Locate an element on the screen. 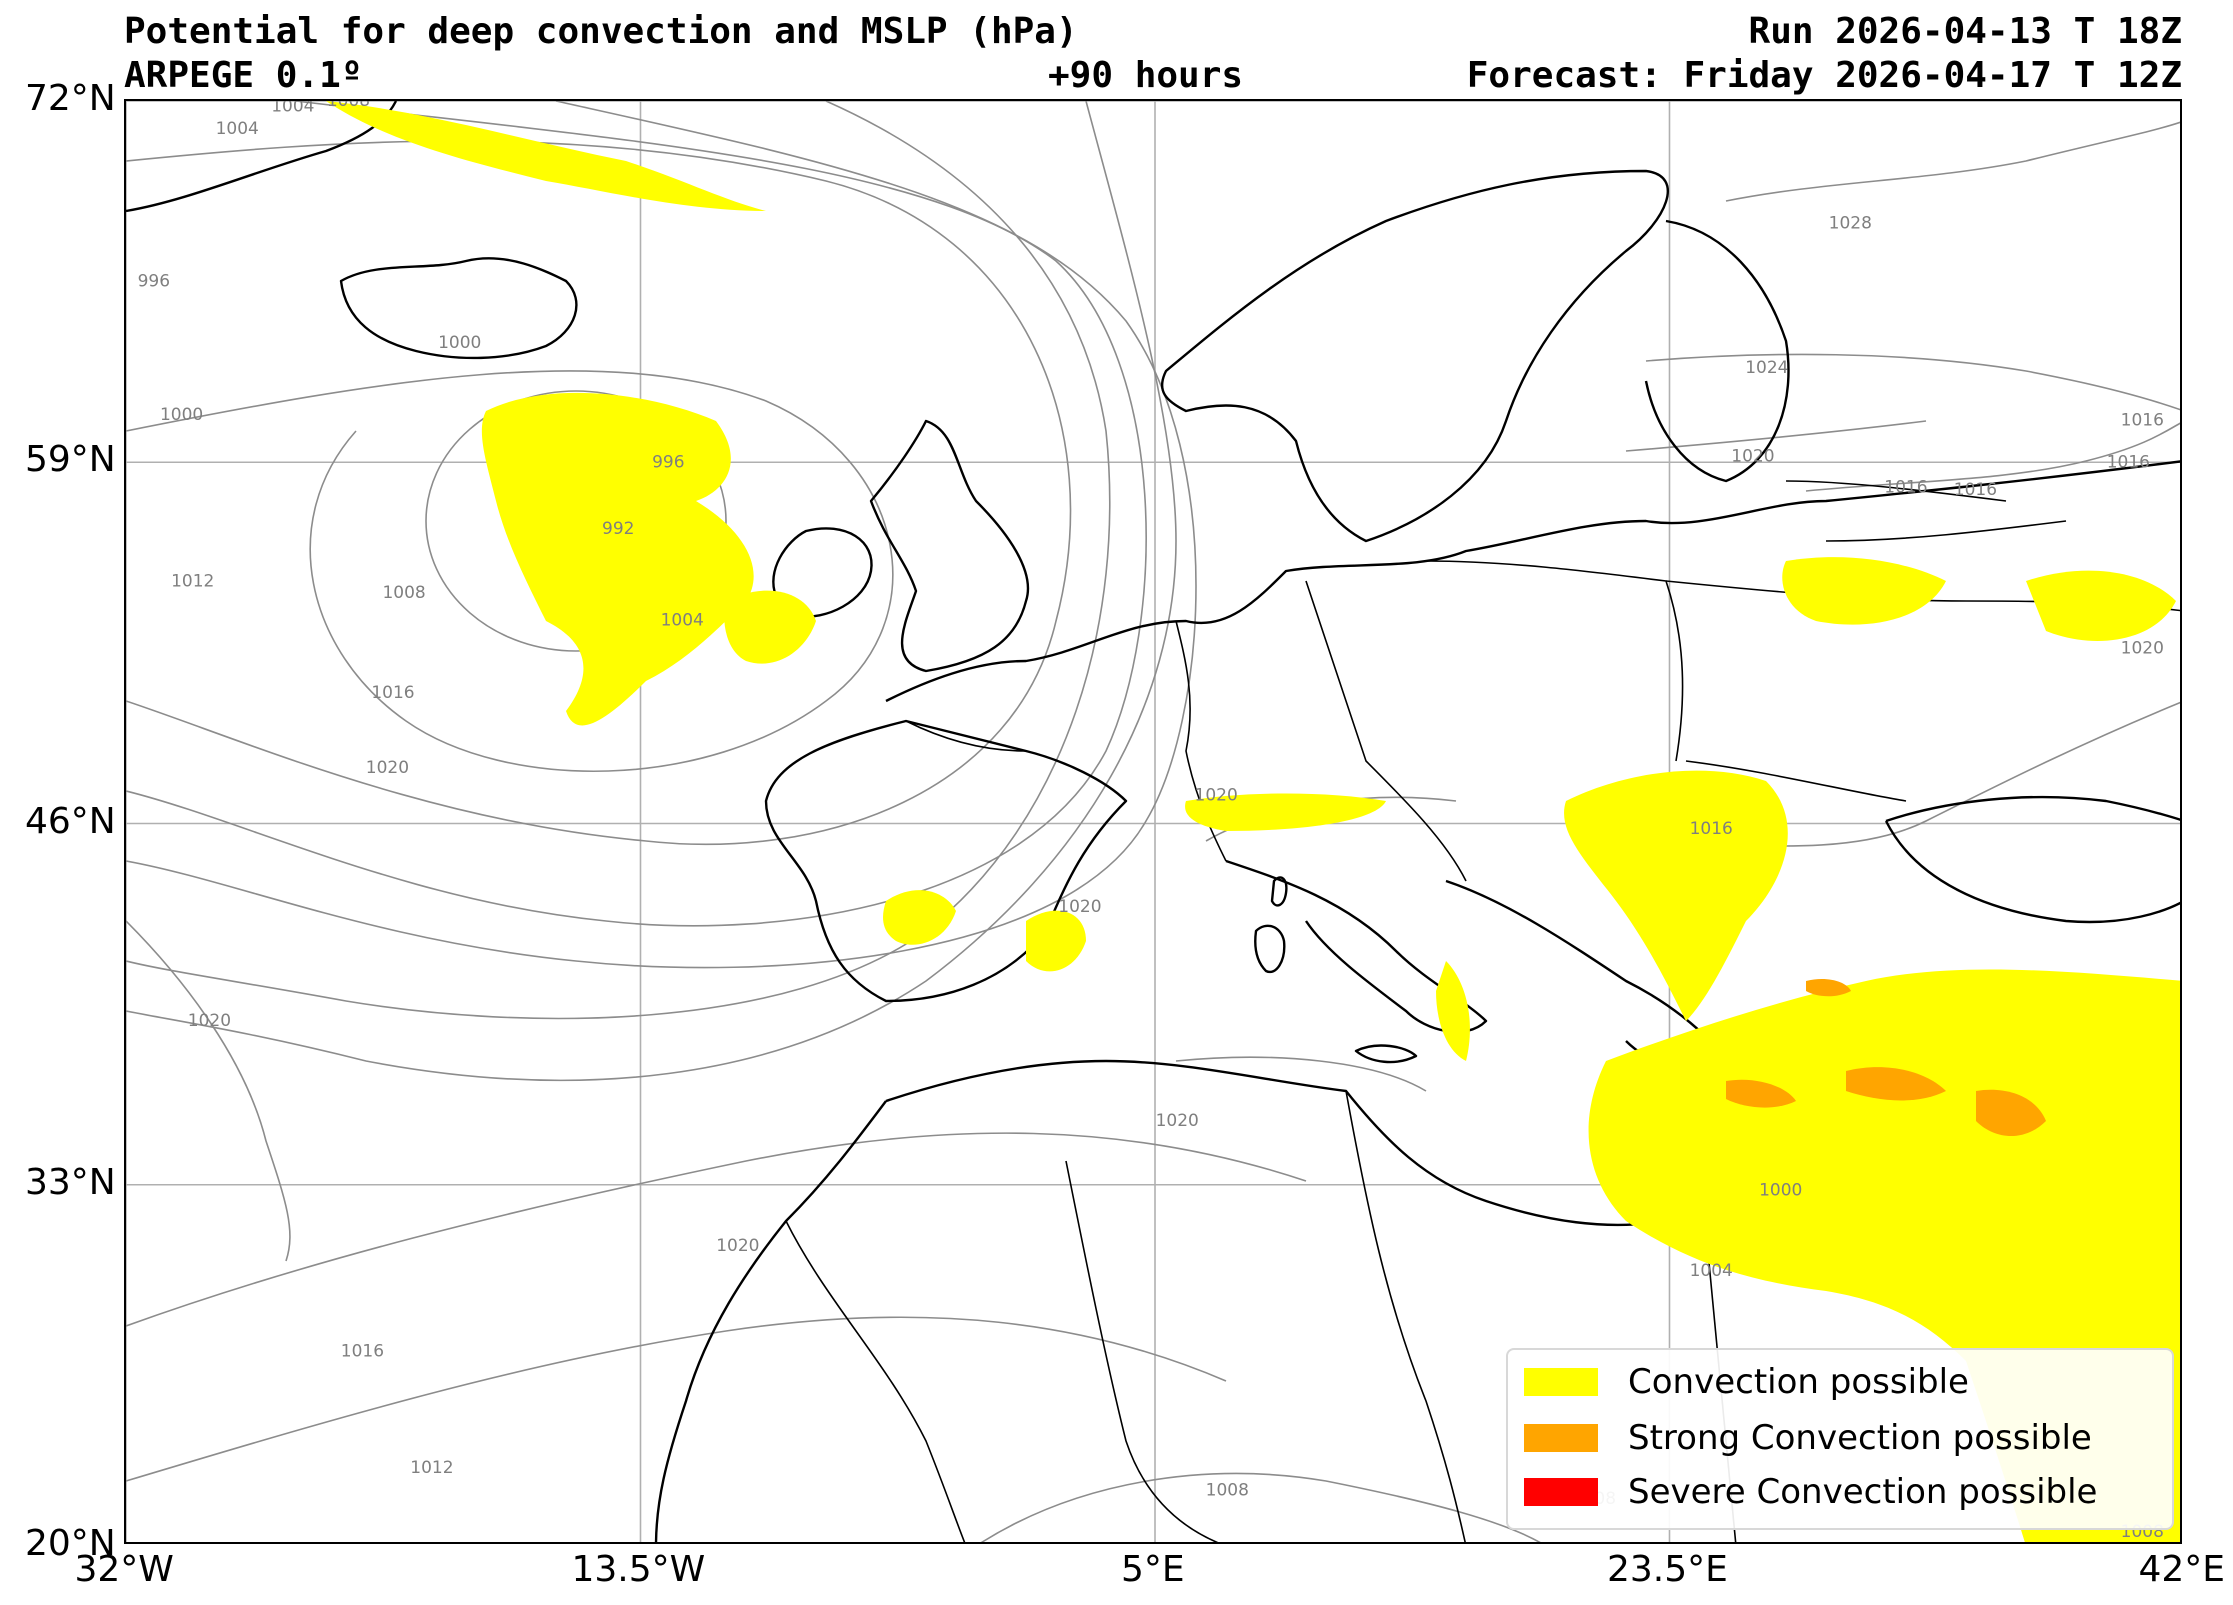  isobar-1020-e is located at coordinates (1301, 1074).